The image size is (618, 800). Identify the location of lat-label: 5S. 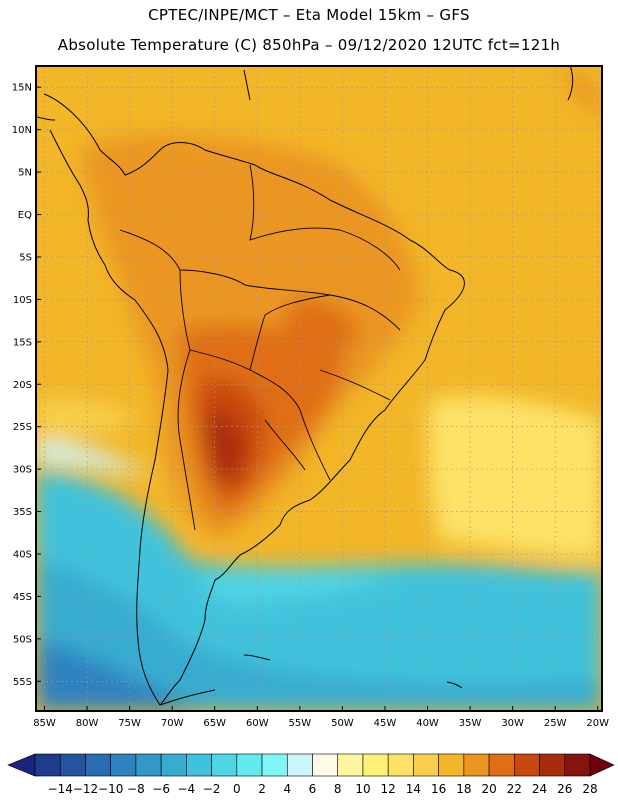
(25, 257).